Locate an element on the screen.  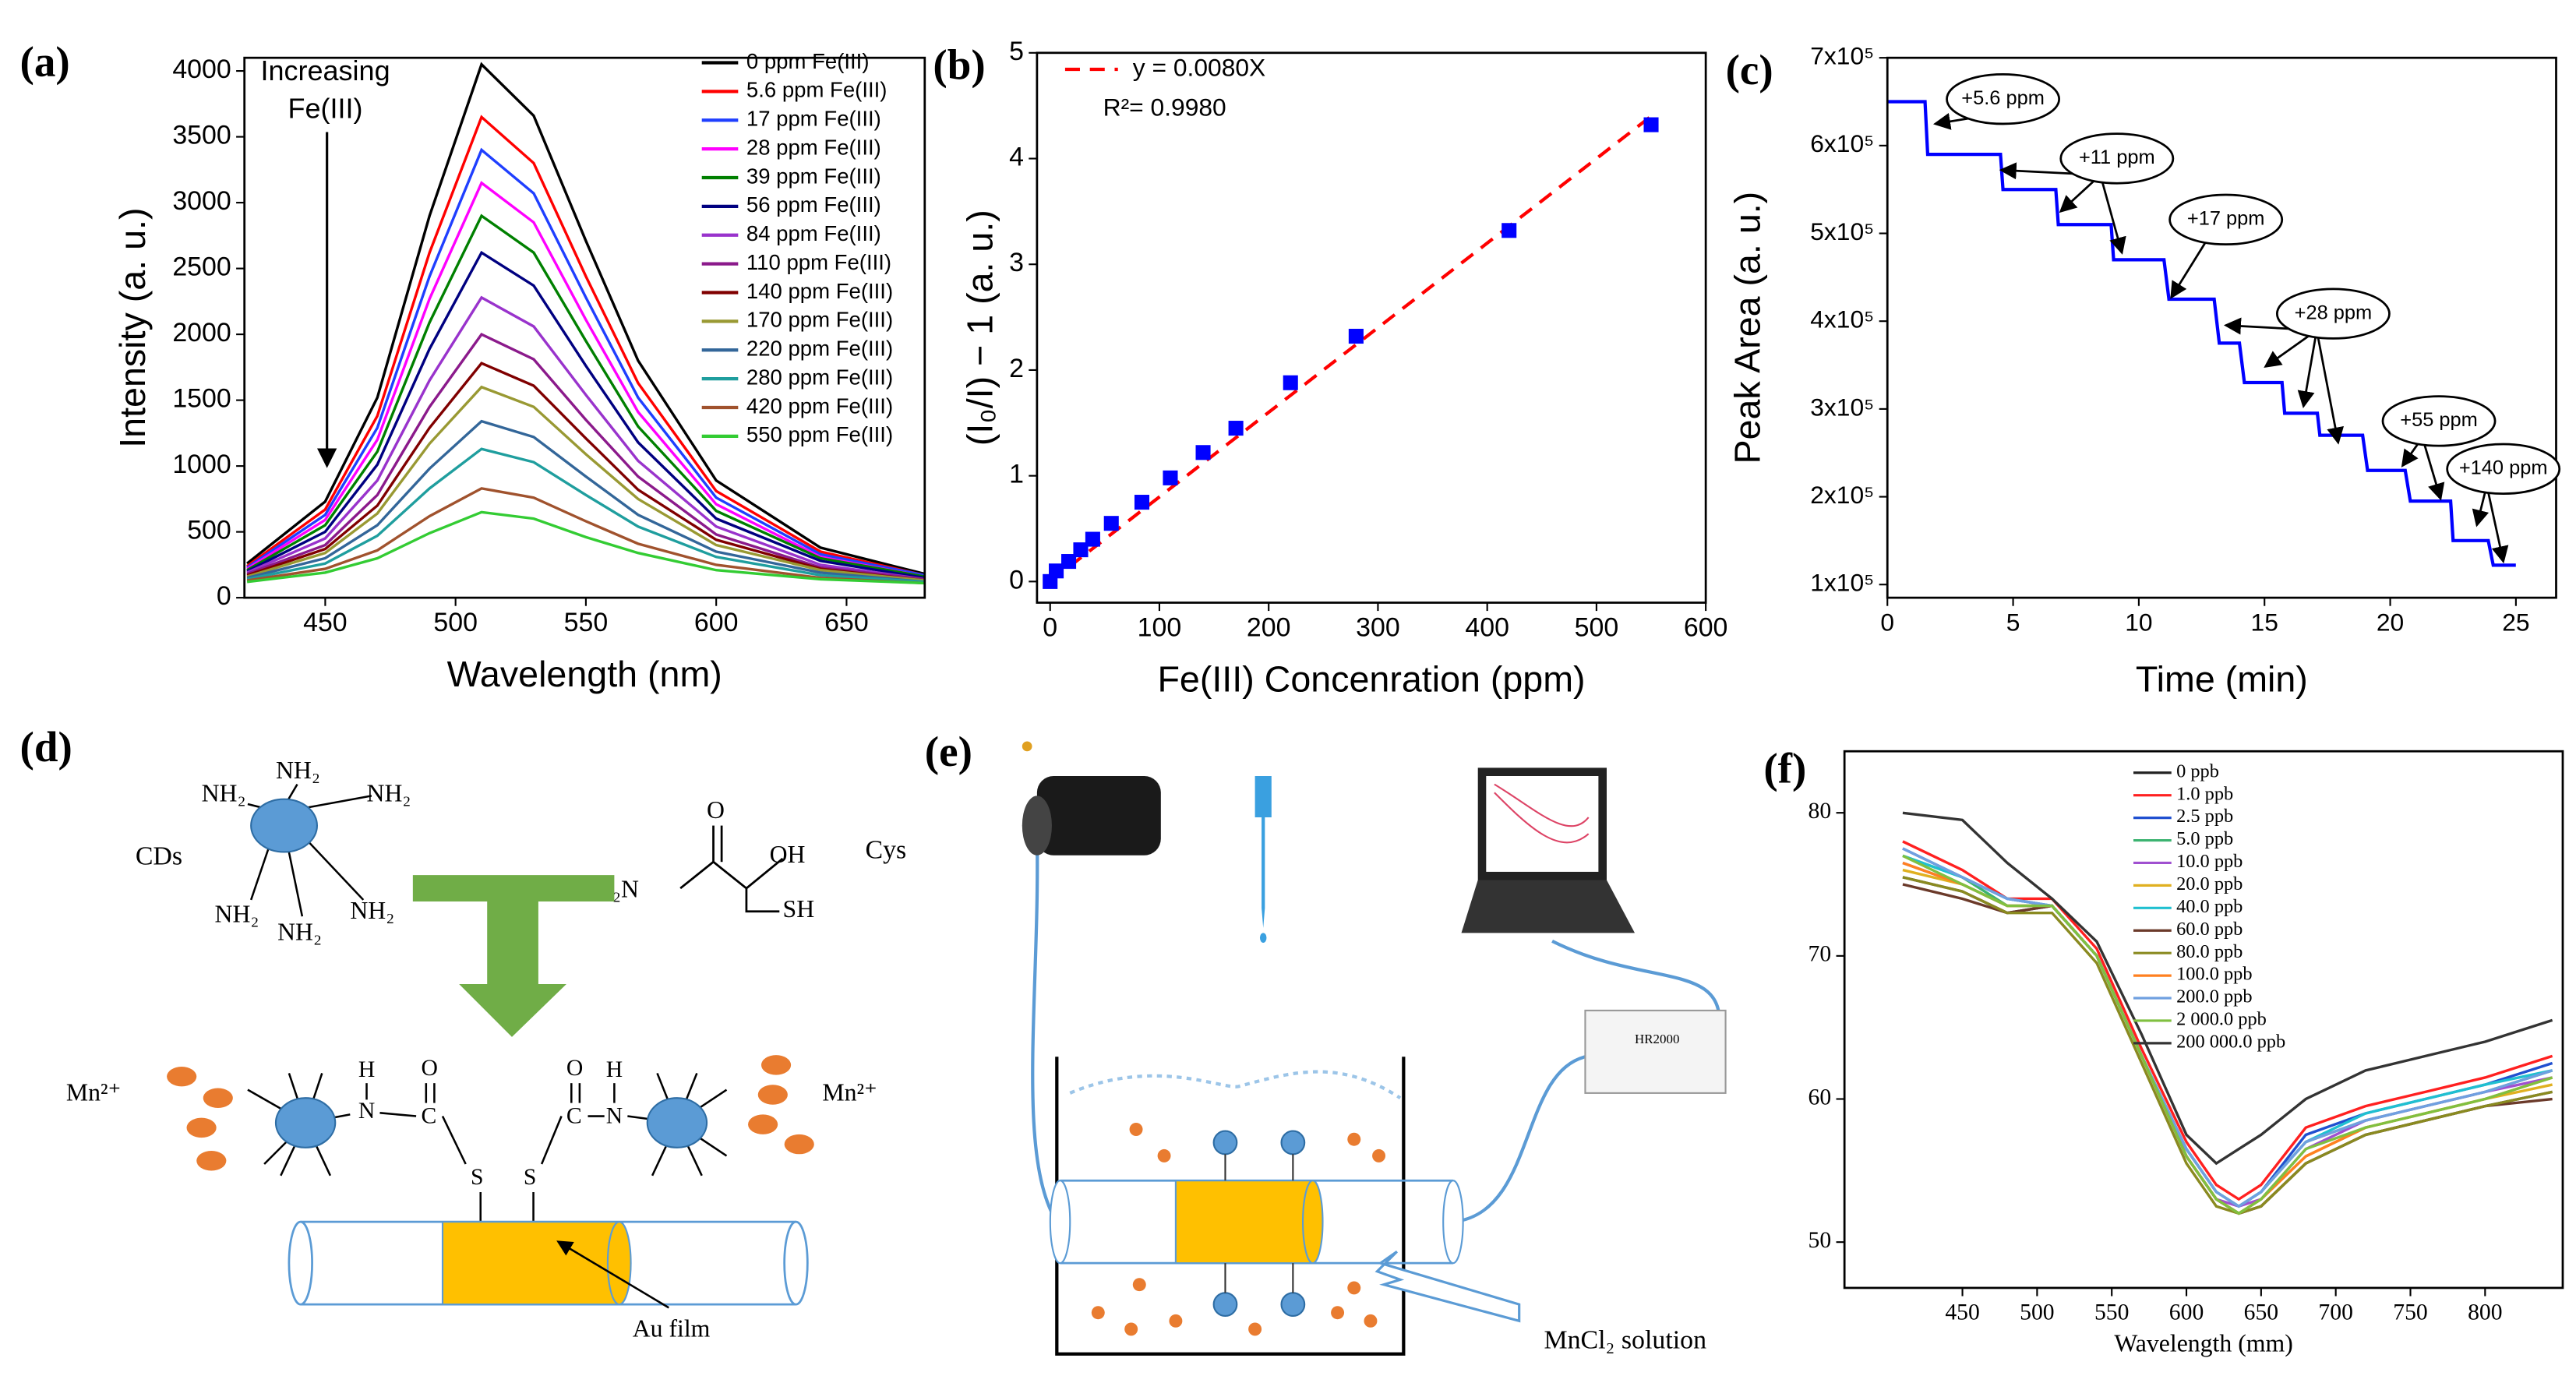
x-tick-label: 20 is located at coordinates (2390, 622).